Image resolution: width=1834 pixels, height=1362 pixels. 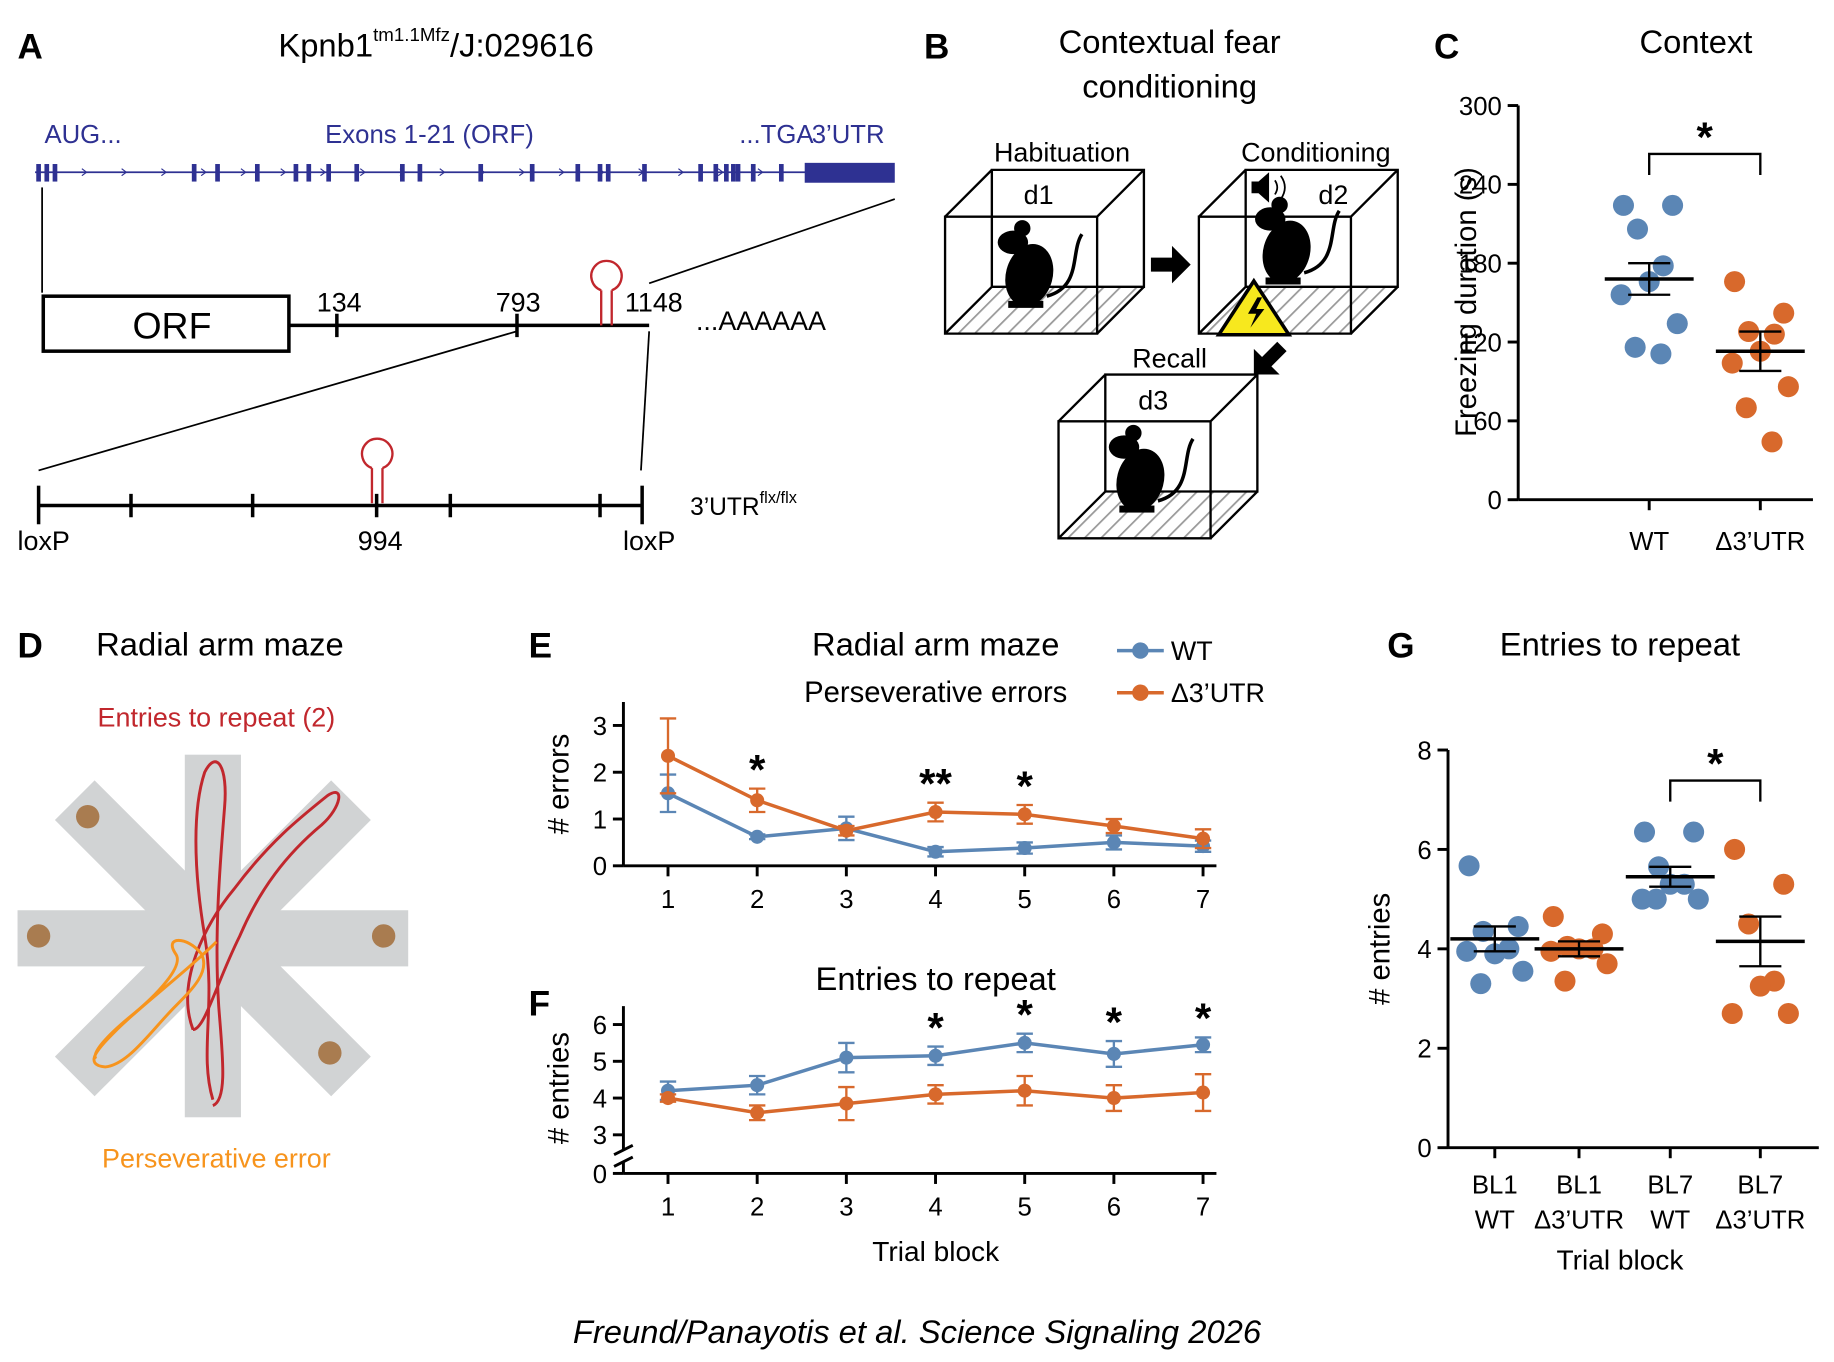 What do you see at coordinates (1696, 41) in the screenshot?
I see `chart-title: Context` at bounding box center [1696, 41].